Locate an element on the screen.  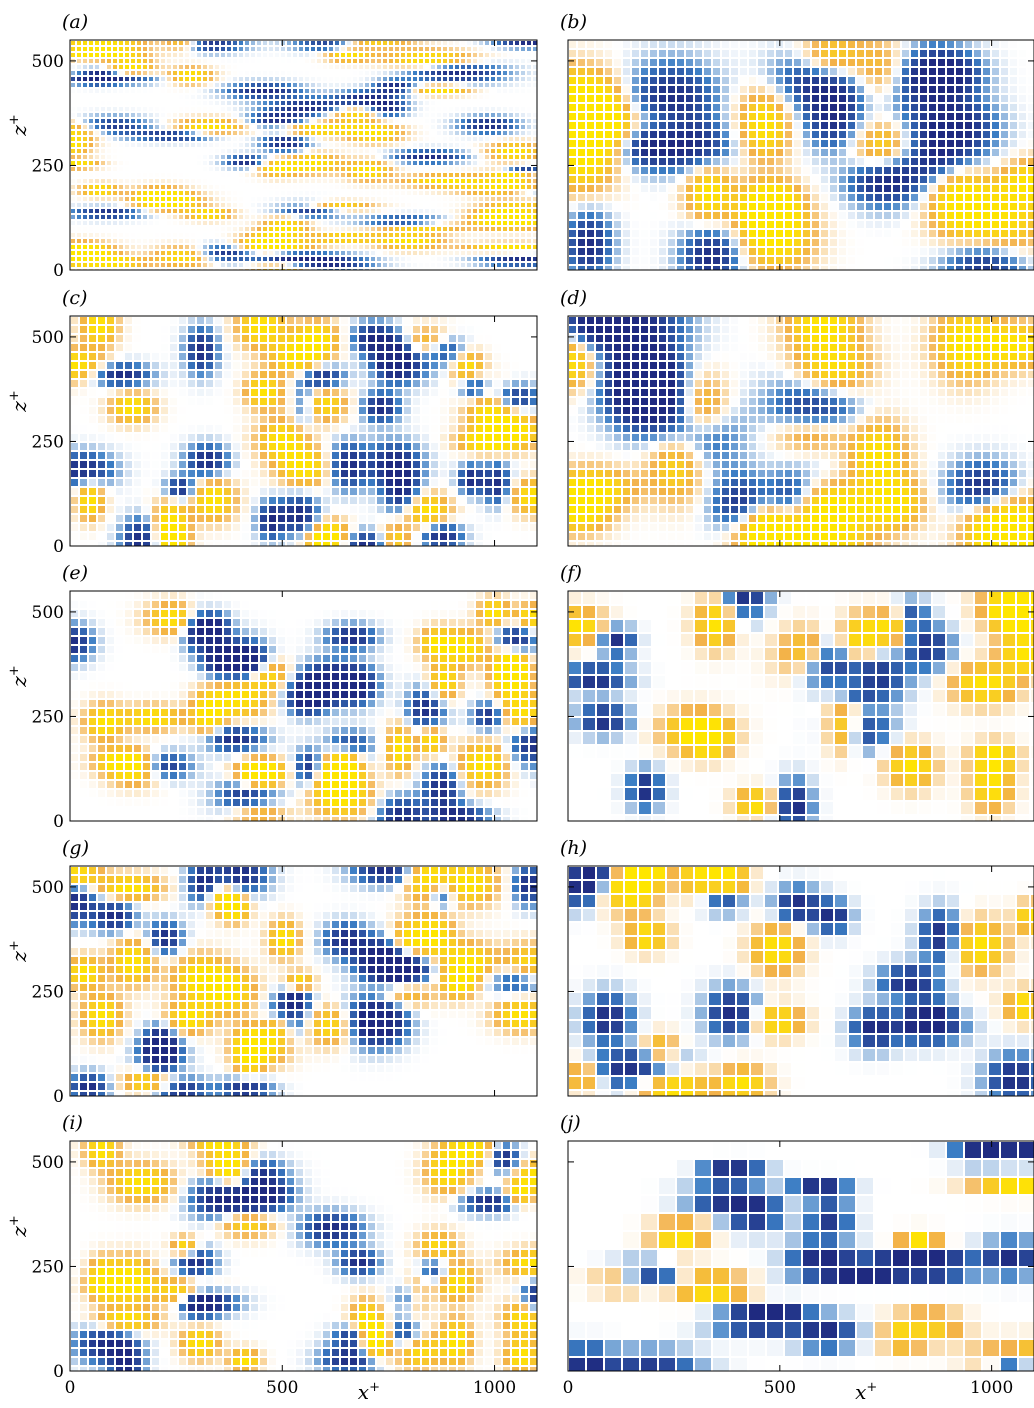
panel-e: (e) 0 250 500 z+ is located at coordinates (272, 697).